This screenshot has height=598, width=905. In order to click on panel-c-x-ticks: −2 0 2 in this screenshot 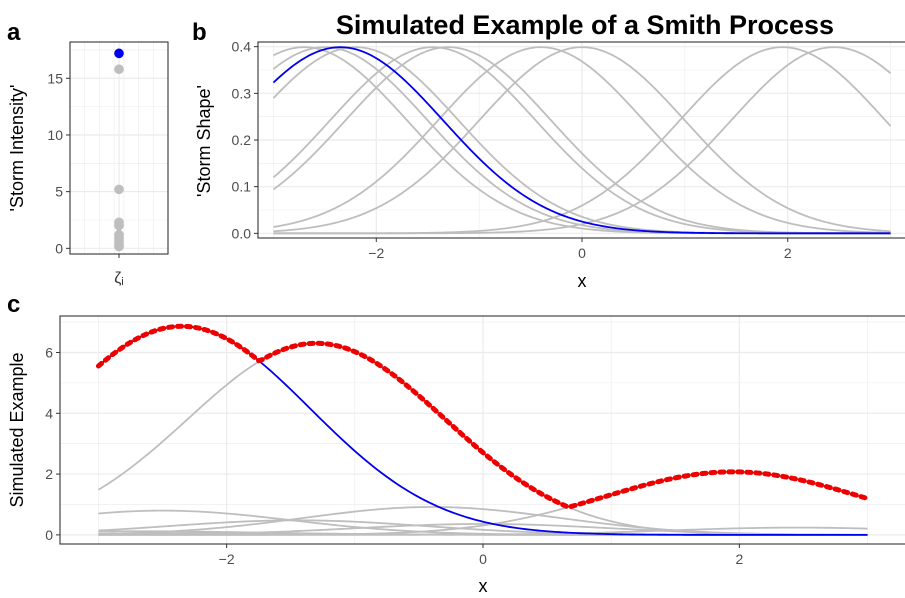, I will do `click(481, 555)`.